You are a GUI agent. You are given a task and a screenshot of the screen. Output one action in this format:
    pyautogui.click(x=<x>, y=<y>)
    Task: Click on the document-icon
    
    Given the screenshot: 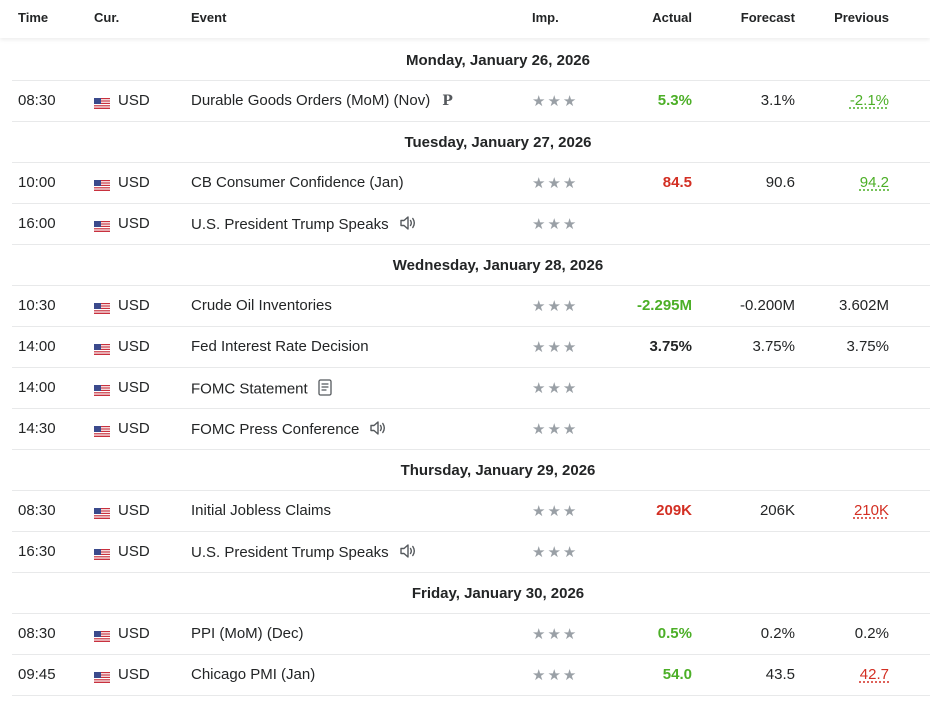 What is the action you would take?
    pyautogui.click(x=325, y=389)
    